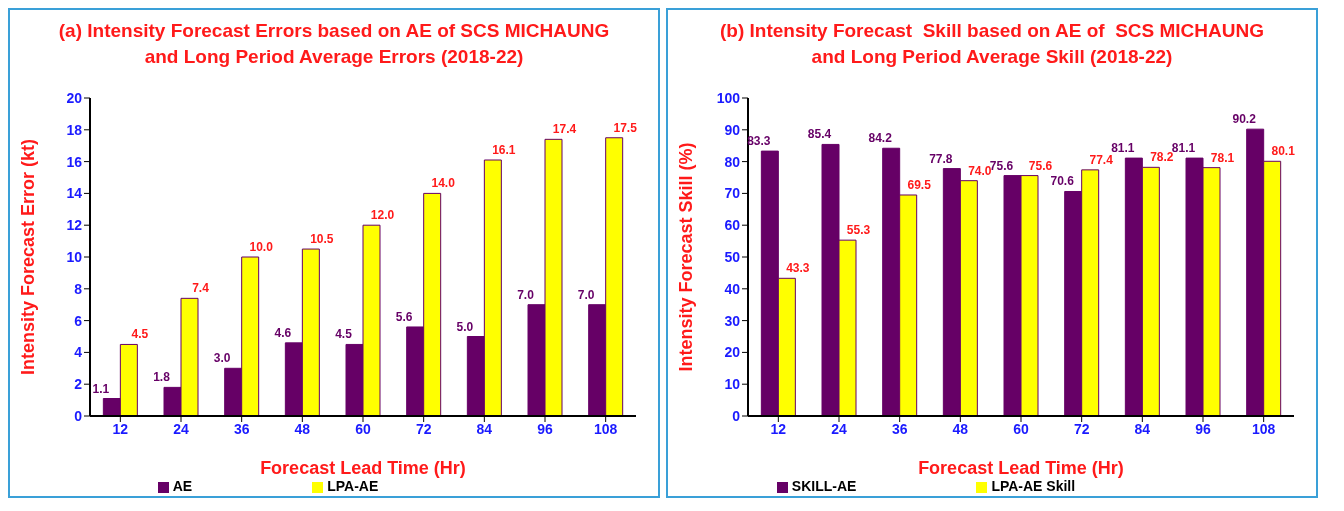 This screenshot has width=1344, height=511. What do you see at coordinates (1283, 151) in the screenshot?
I see `data-label: 80.1` at bounding box center [1283, 151].